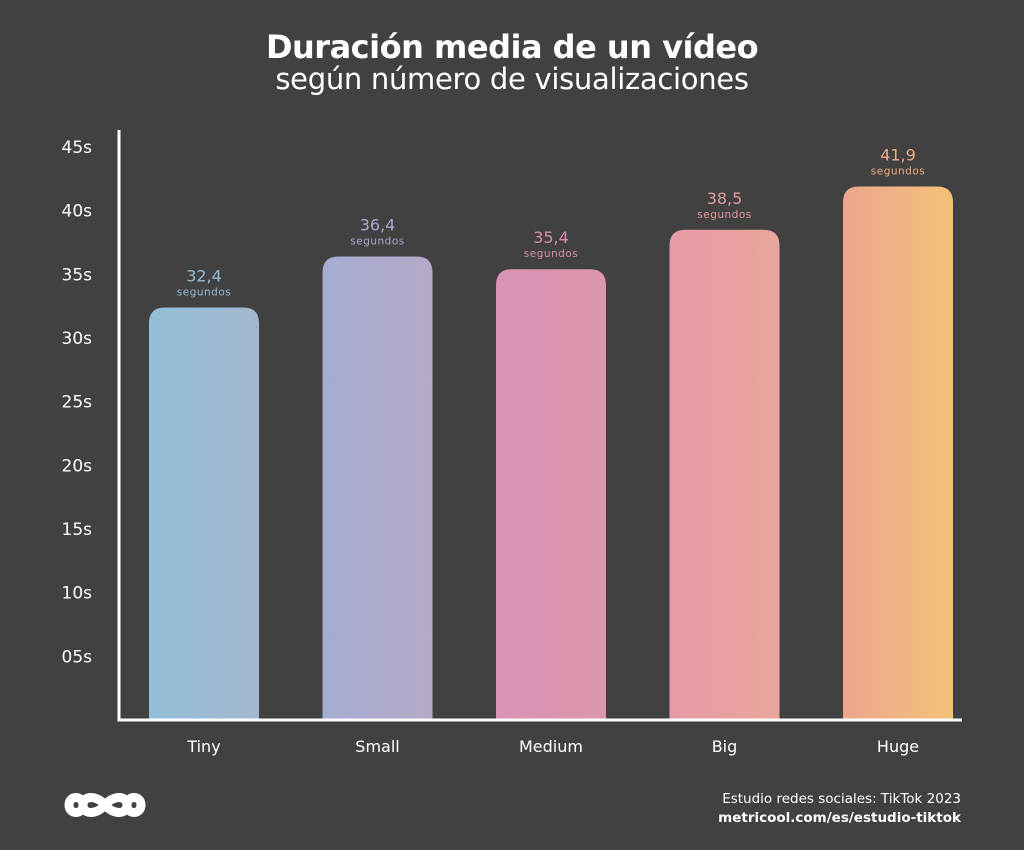 The image size is (1024, 850). What do you see at coordinates (77, 148) in the screenshot?
I see `y-tick-label: 45s` at bounding box center [77, 148].